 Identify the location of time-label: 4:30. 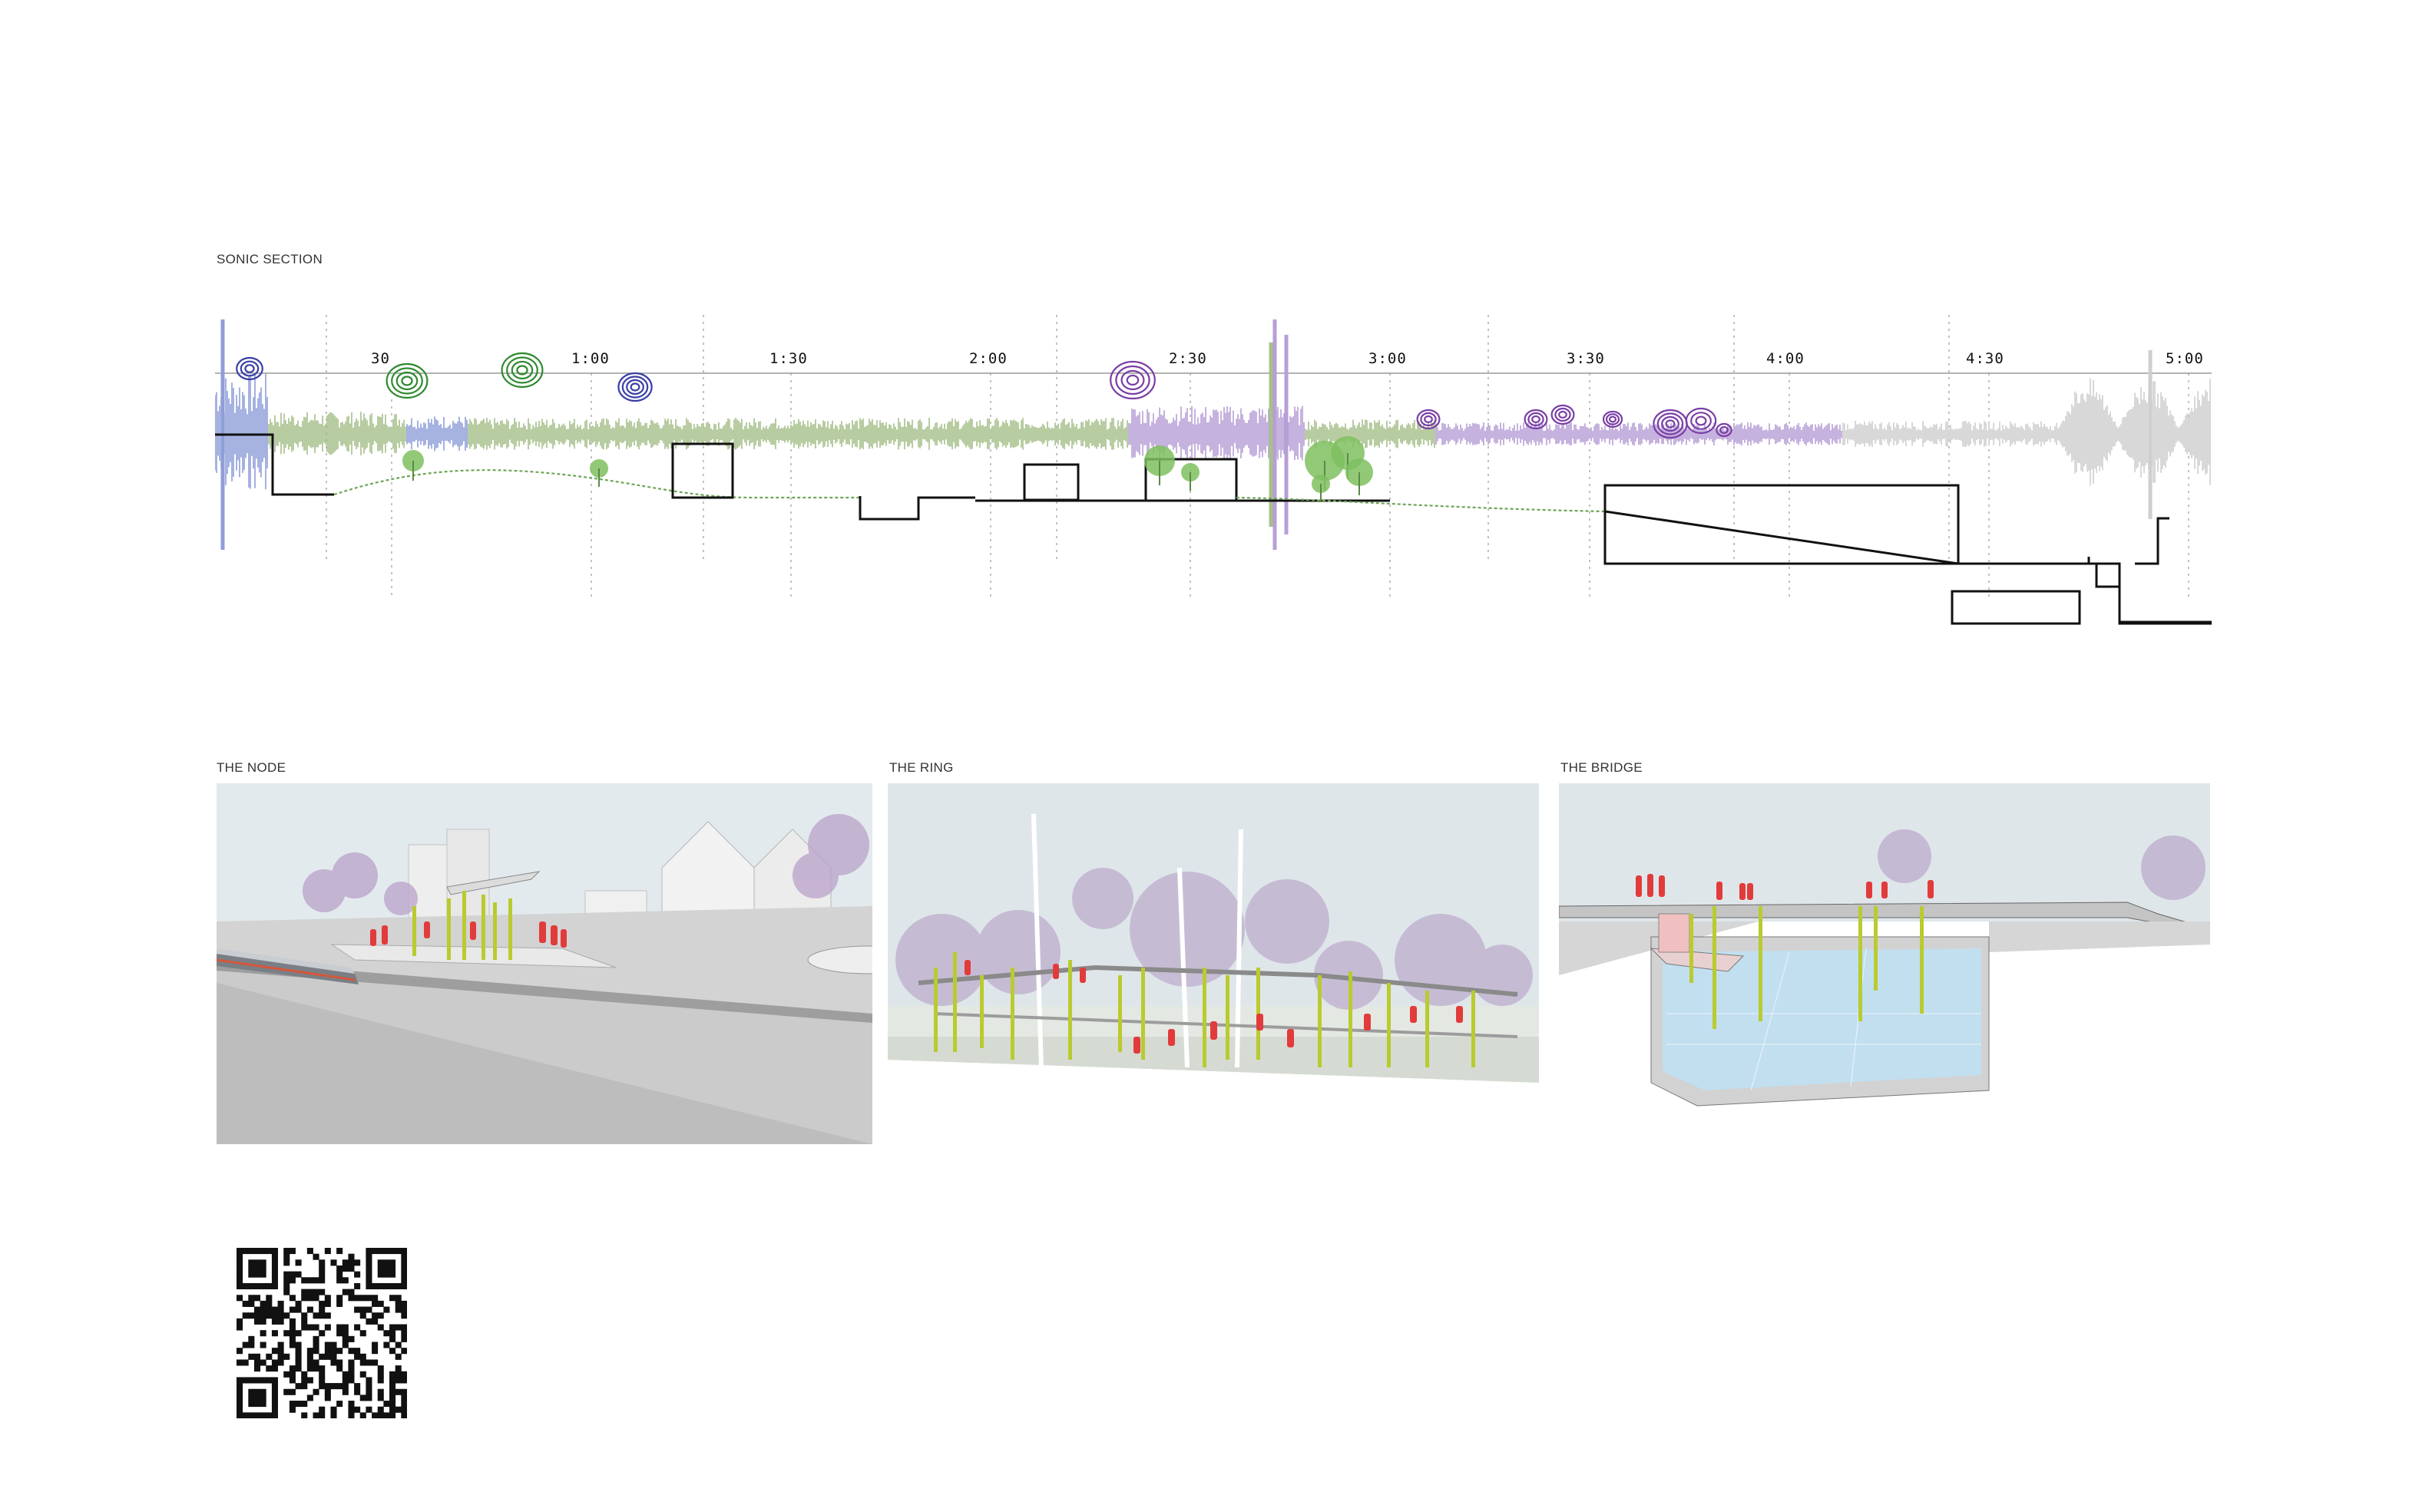
(1985, 358).